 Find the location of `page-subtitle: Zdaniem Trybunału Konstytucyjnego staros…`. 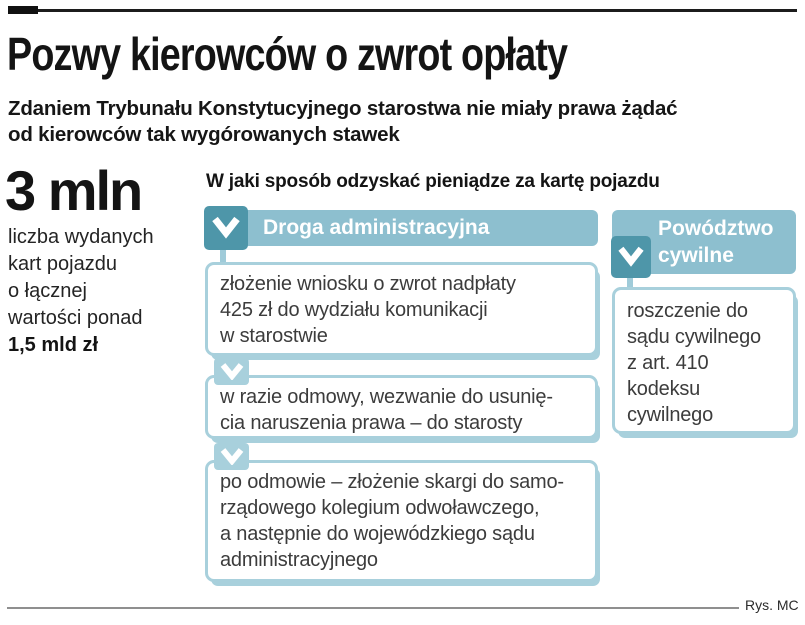

page-subtitle: Zdaniem Trybunału Konstytucyjnego staros… is located at coordinates (343, 122).